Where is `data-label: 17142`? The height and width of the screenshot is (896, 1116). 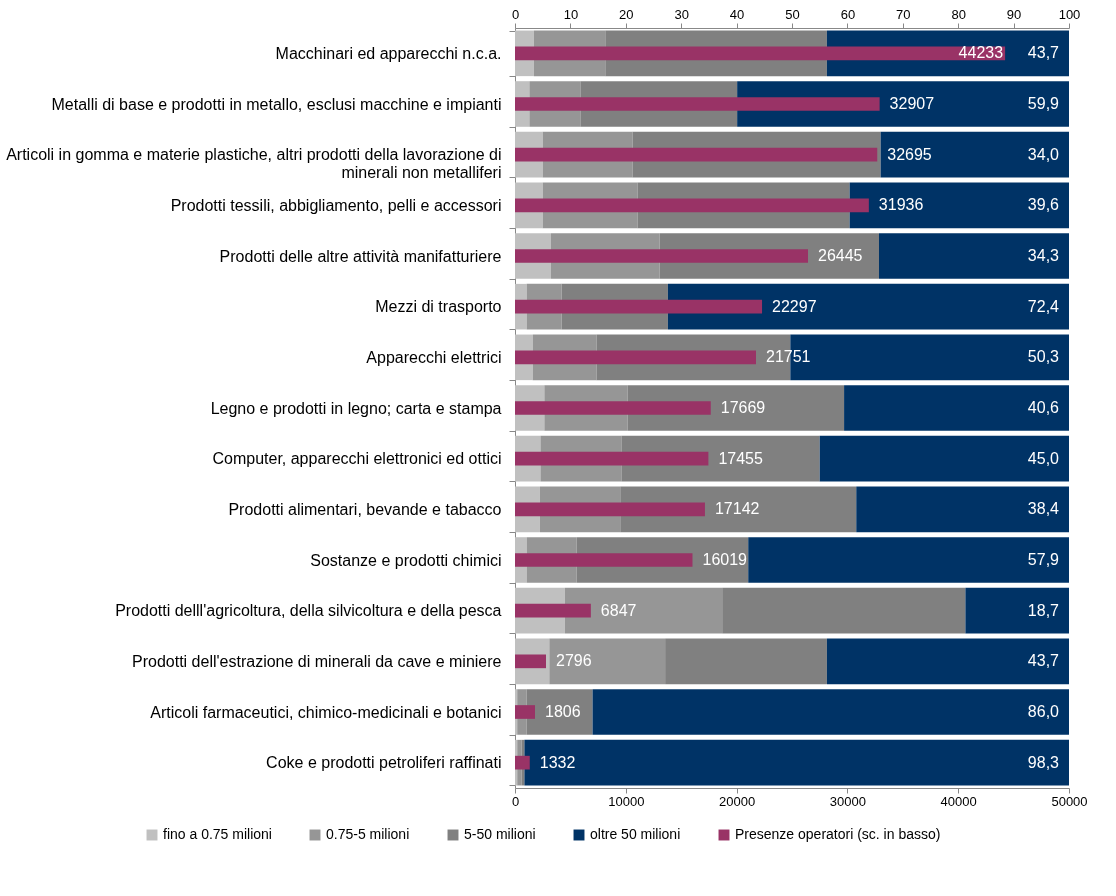 data-label: 17142 is located at coordinates (737, 509).